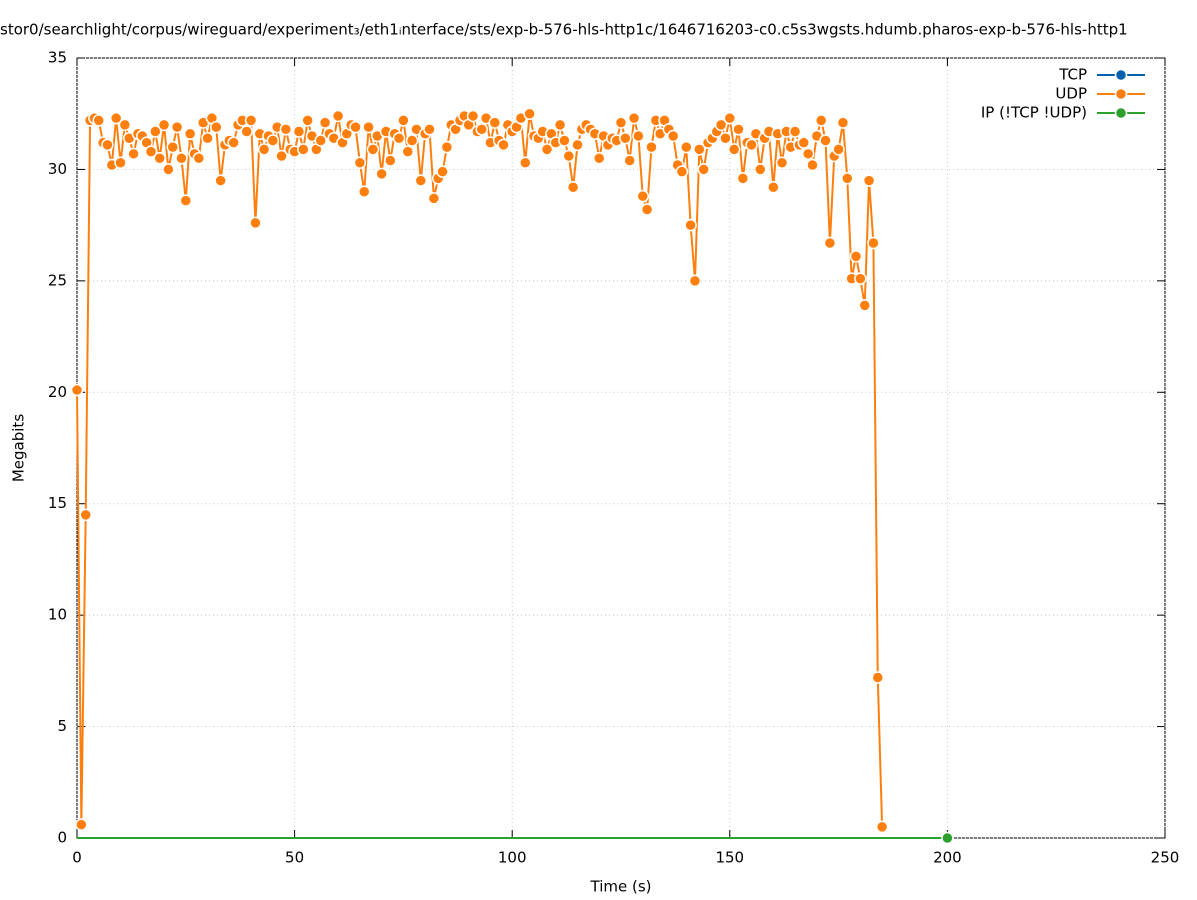 This screenshot has width=1197, height=900. Describe the element at coordinates (19, 448) in the screenshot. I see `y-axis-label: Megabits` at that location.